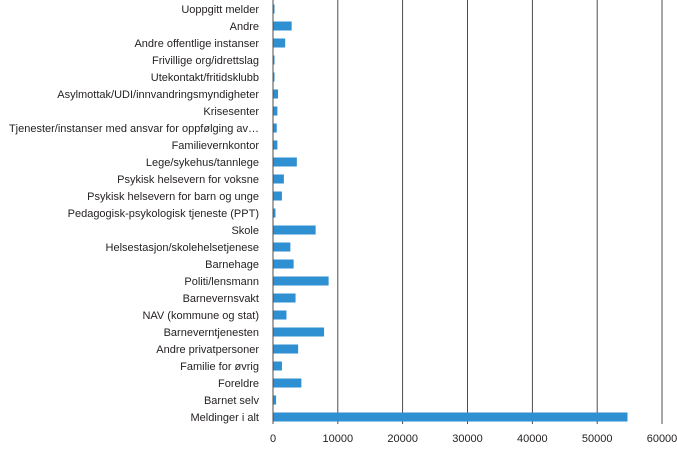 Image resolution: width=677 pixels, height=450 pixels. I want to click on category-label: Barnet selv, so click(232, 401).